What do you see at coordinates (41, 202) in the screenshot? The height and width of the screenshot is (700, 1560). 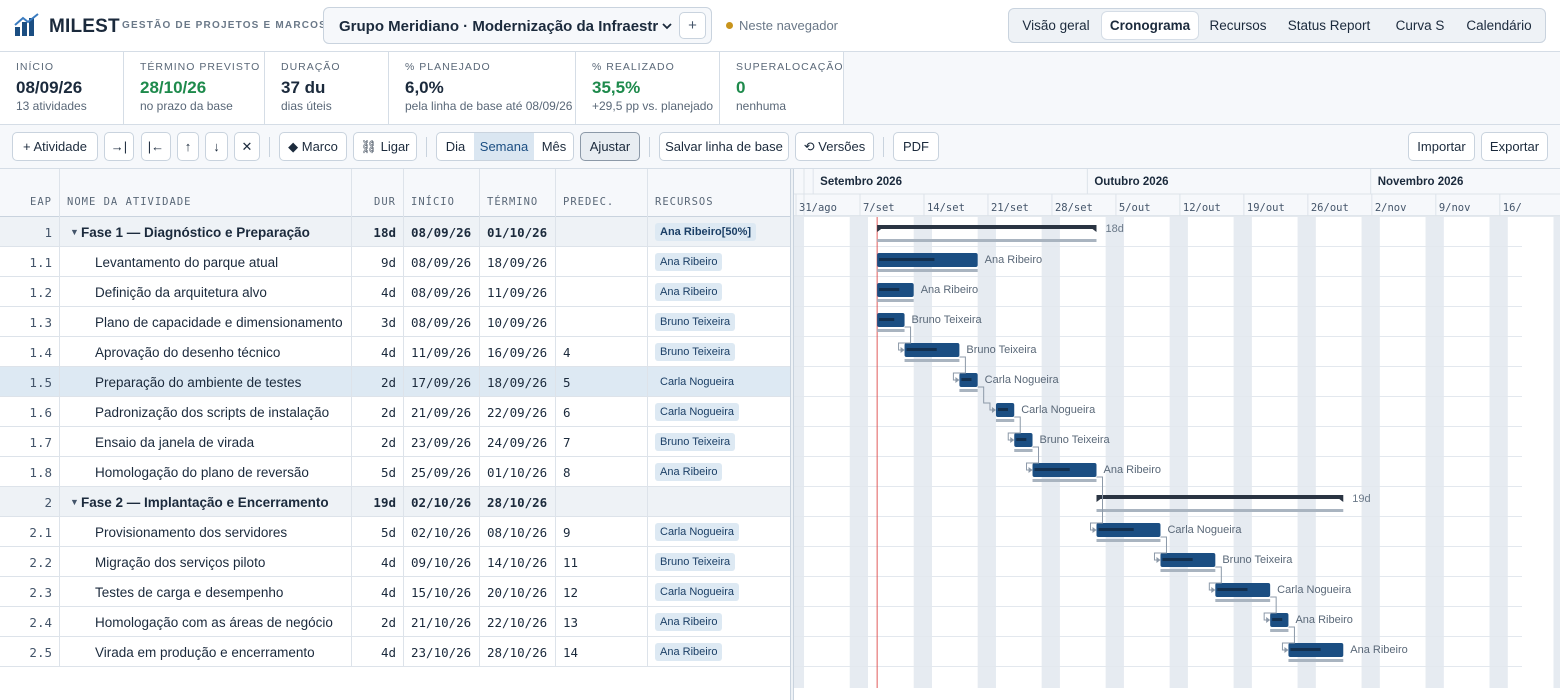 I see `col-eap: EAP` at bounding box center [41, 202].